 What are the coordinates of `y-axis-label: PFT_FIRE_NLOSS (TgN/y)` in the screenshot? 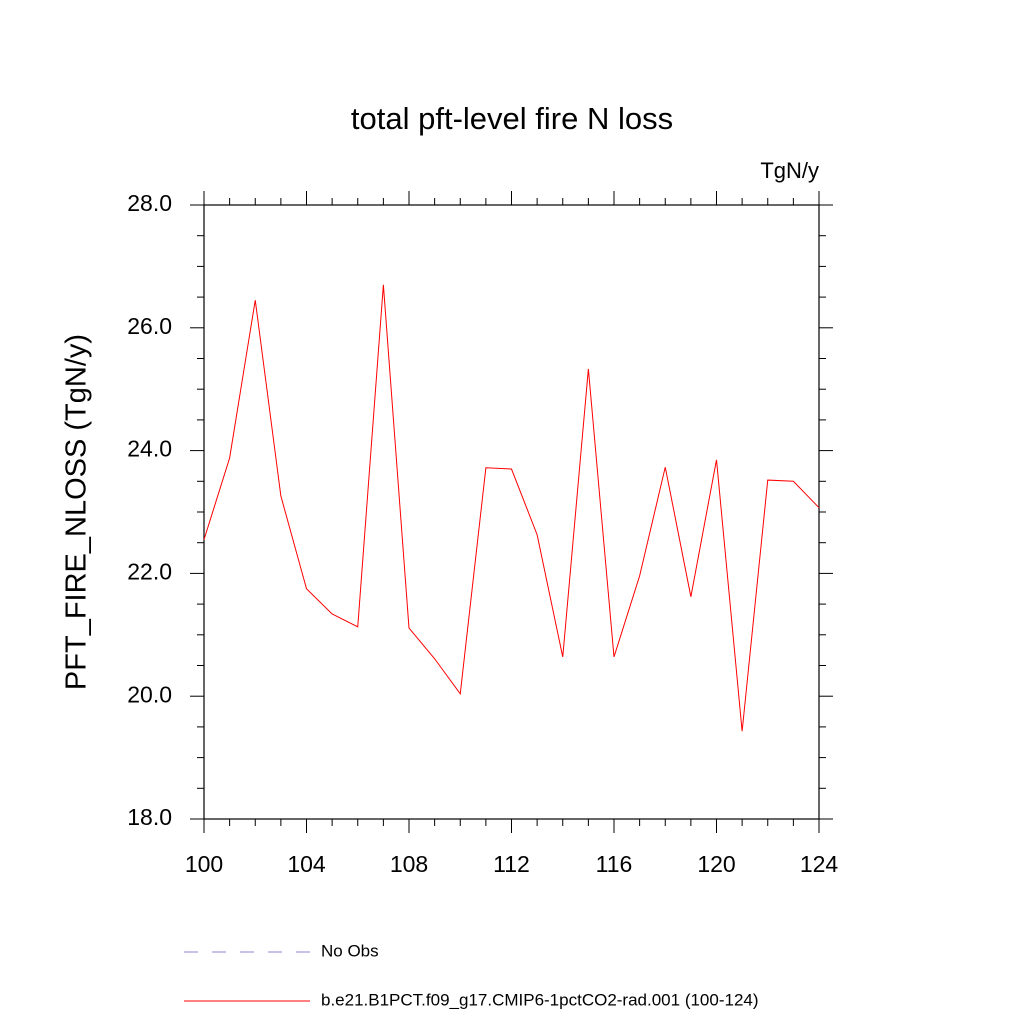 It's located at (77, 512).